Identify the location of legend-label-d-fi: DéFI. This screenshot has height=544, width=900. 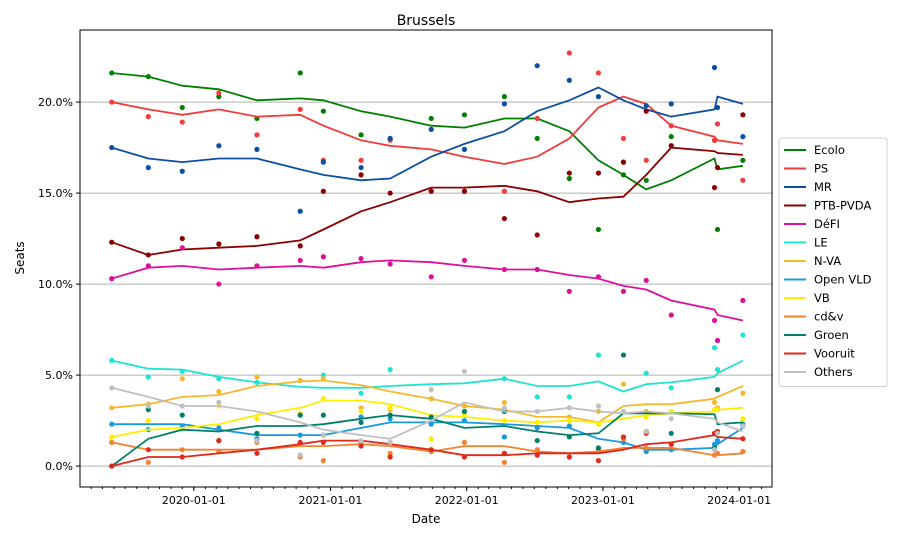
(827, 224).